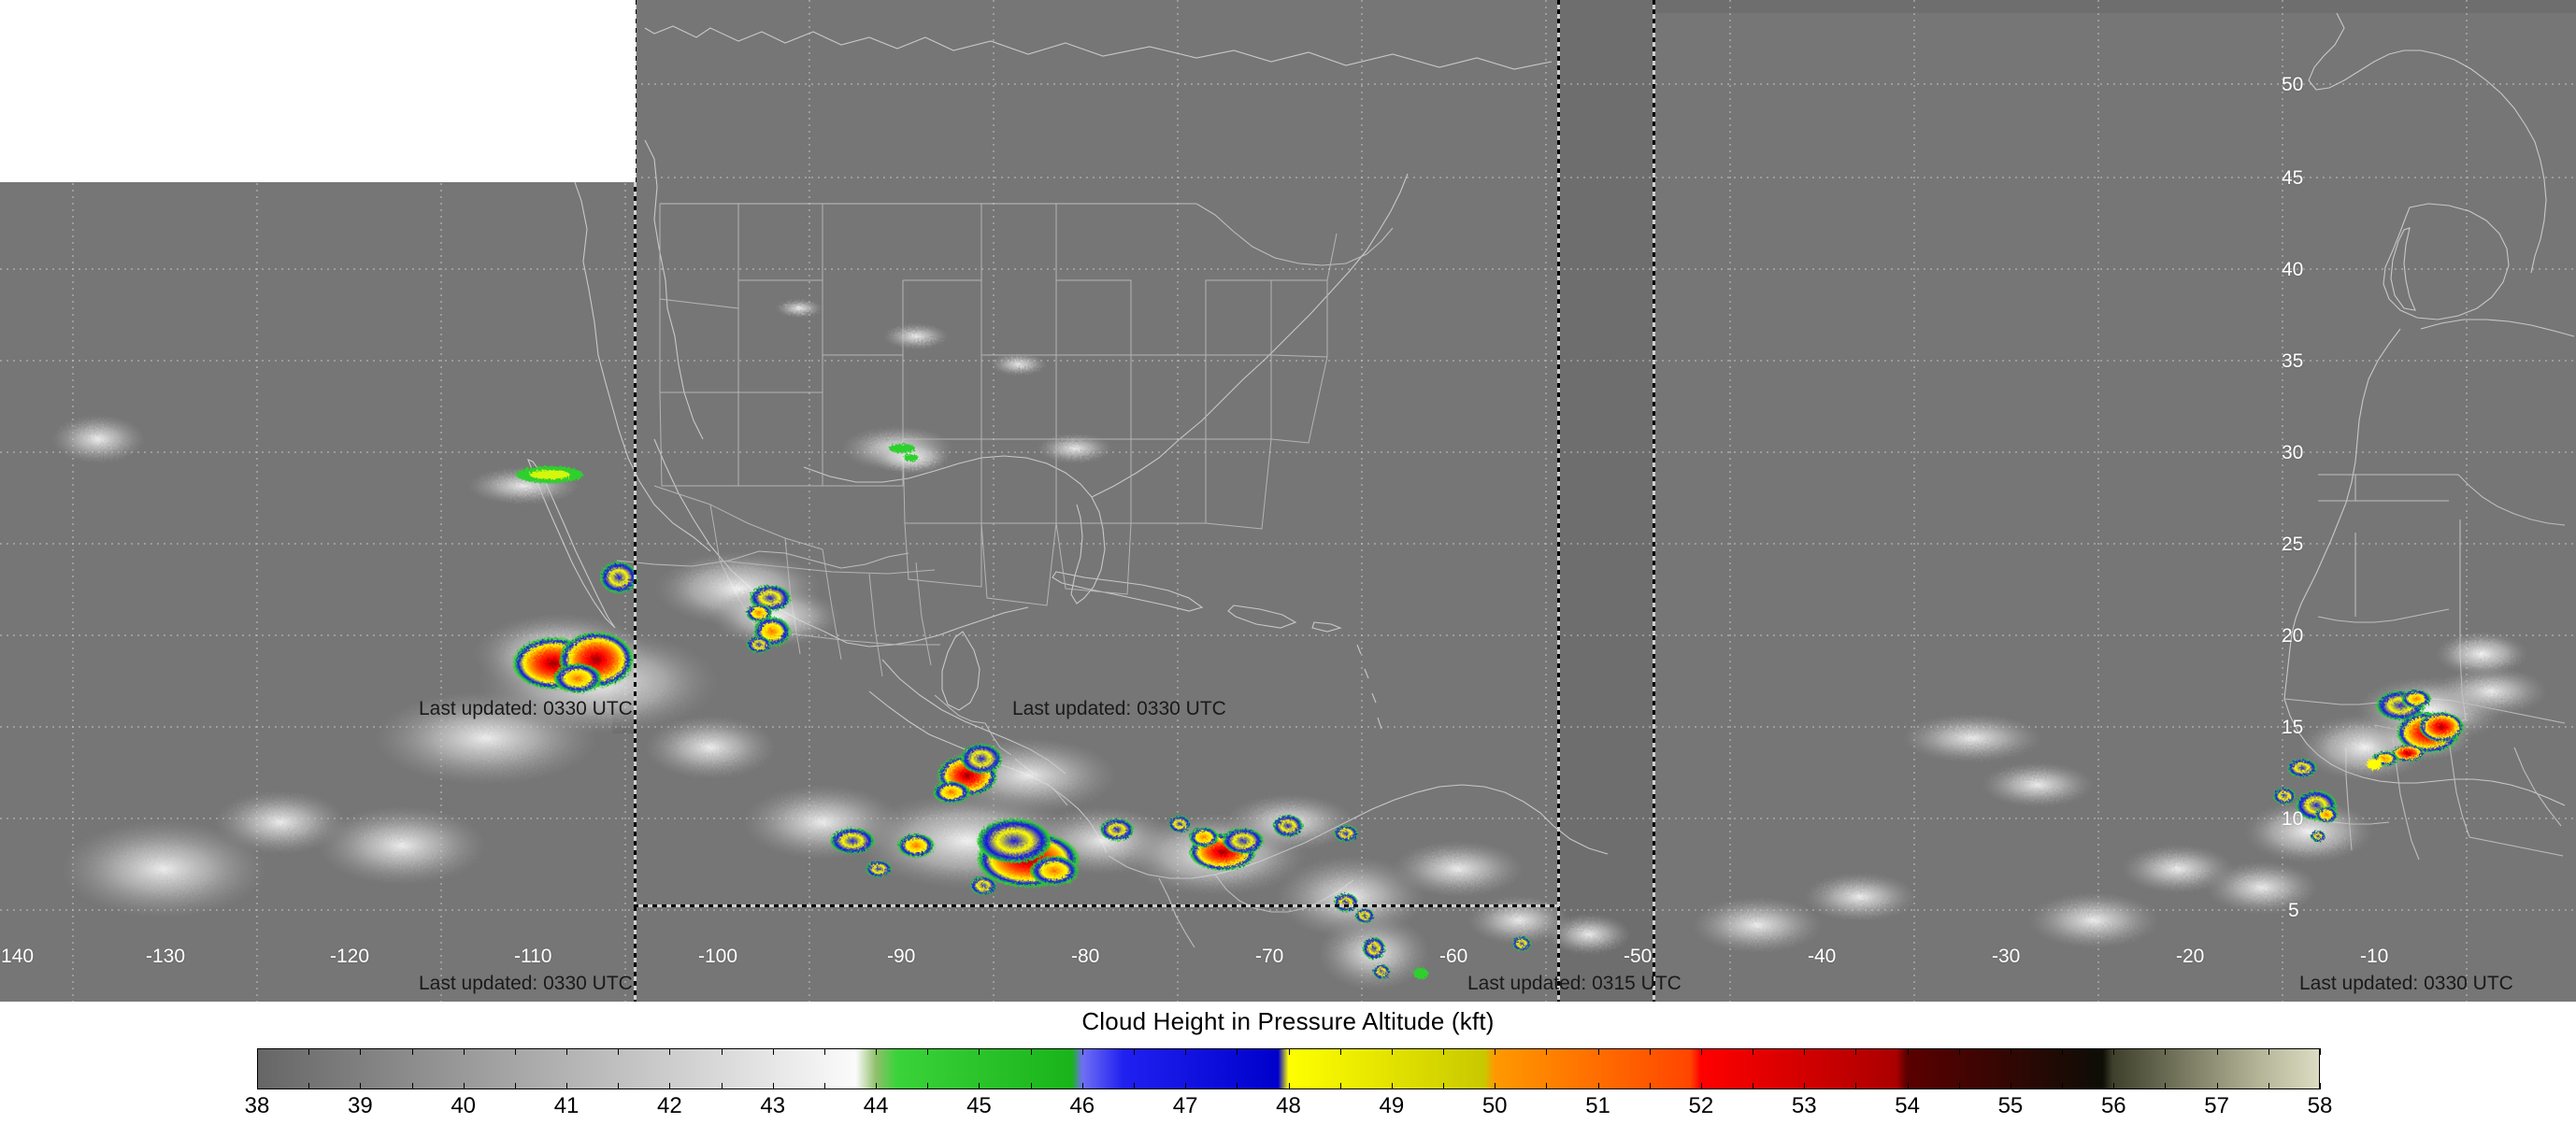  What do you see at coordinates (1907, 1106) in the screenshot?
I see `colorbar-tick-label: 54` at bounding box center [1907, 1106].